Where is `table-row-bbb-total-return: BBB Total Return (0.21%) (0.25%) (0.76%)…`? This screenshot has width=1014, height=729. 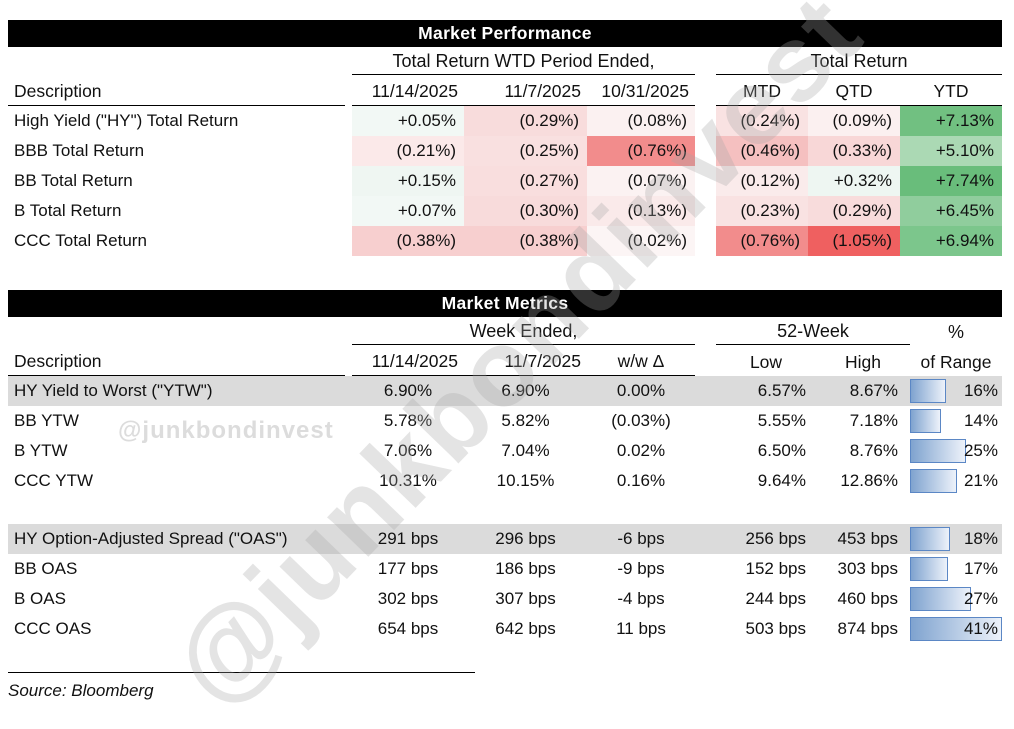
table-row-bbb-total-return: BBB Total Return (0.21%) (0.25%) (0.76%)… is located at coordinates (505, 151).